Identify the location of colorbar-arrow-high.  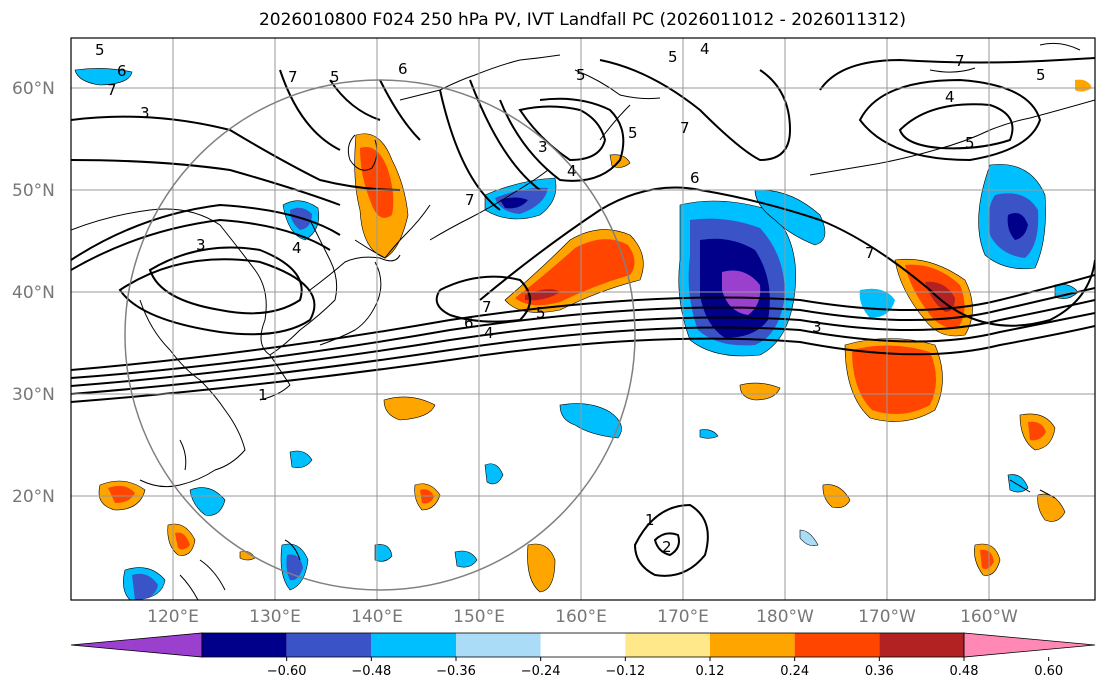
(1029, 645).